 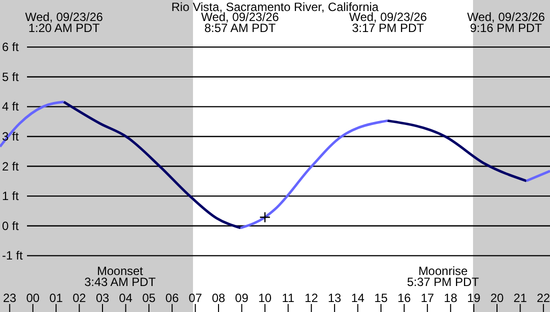 What do you see at coordinates (11, 136) in the screenshot?
I see `y-tick-label: 3 ft` at bounding box center [11, 136].